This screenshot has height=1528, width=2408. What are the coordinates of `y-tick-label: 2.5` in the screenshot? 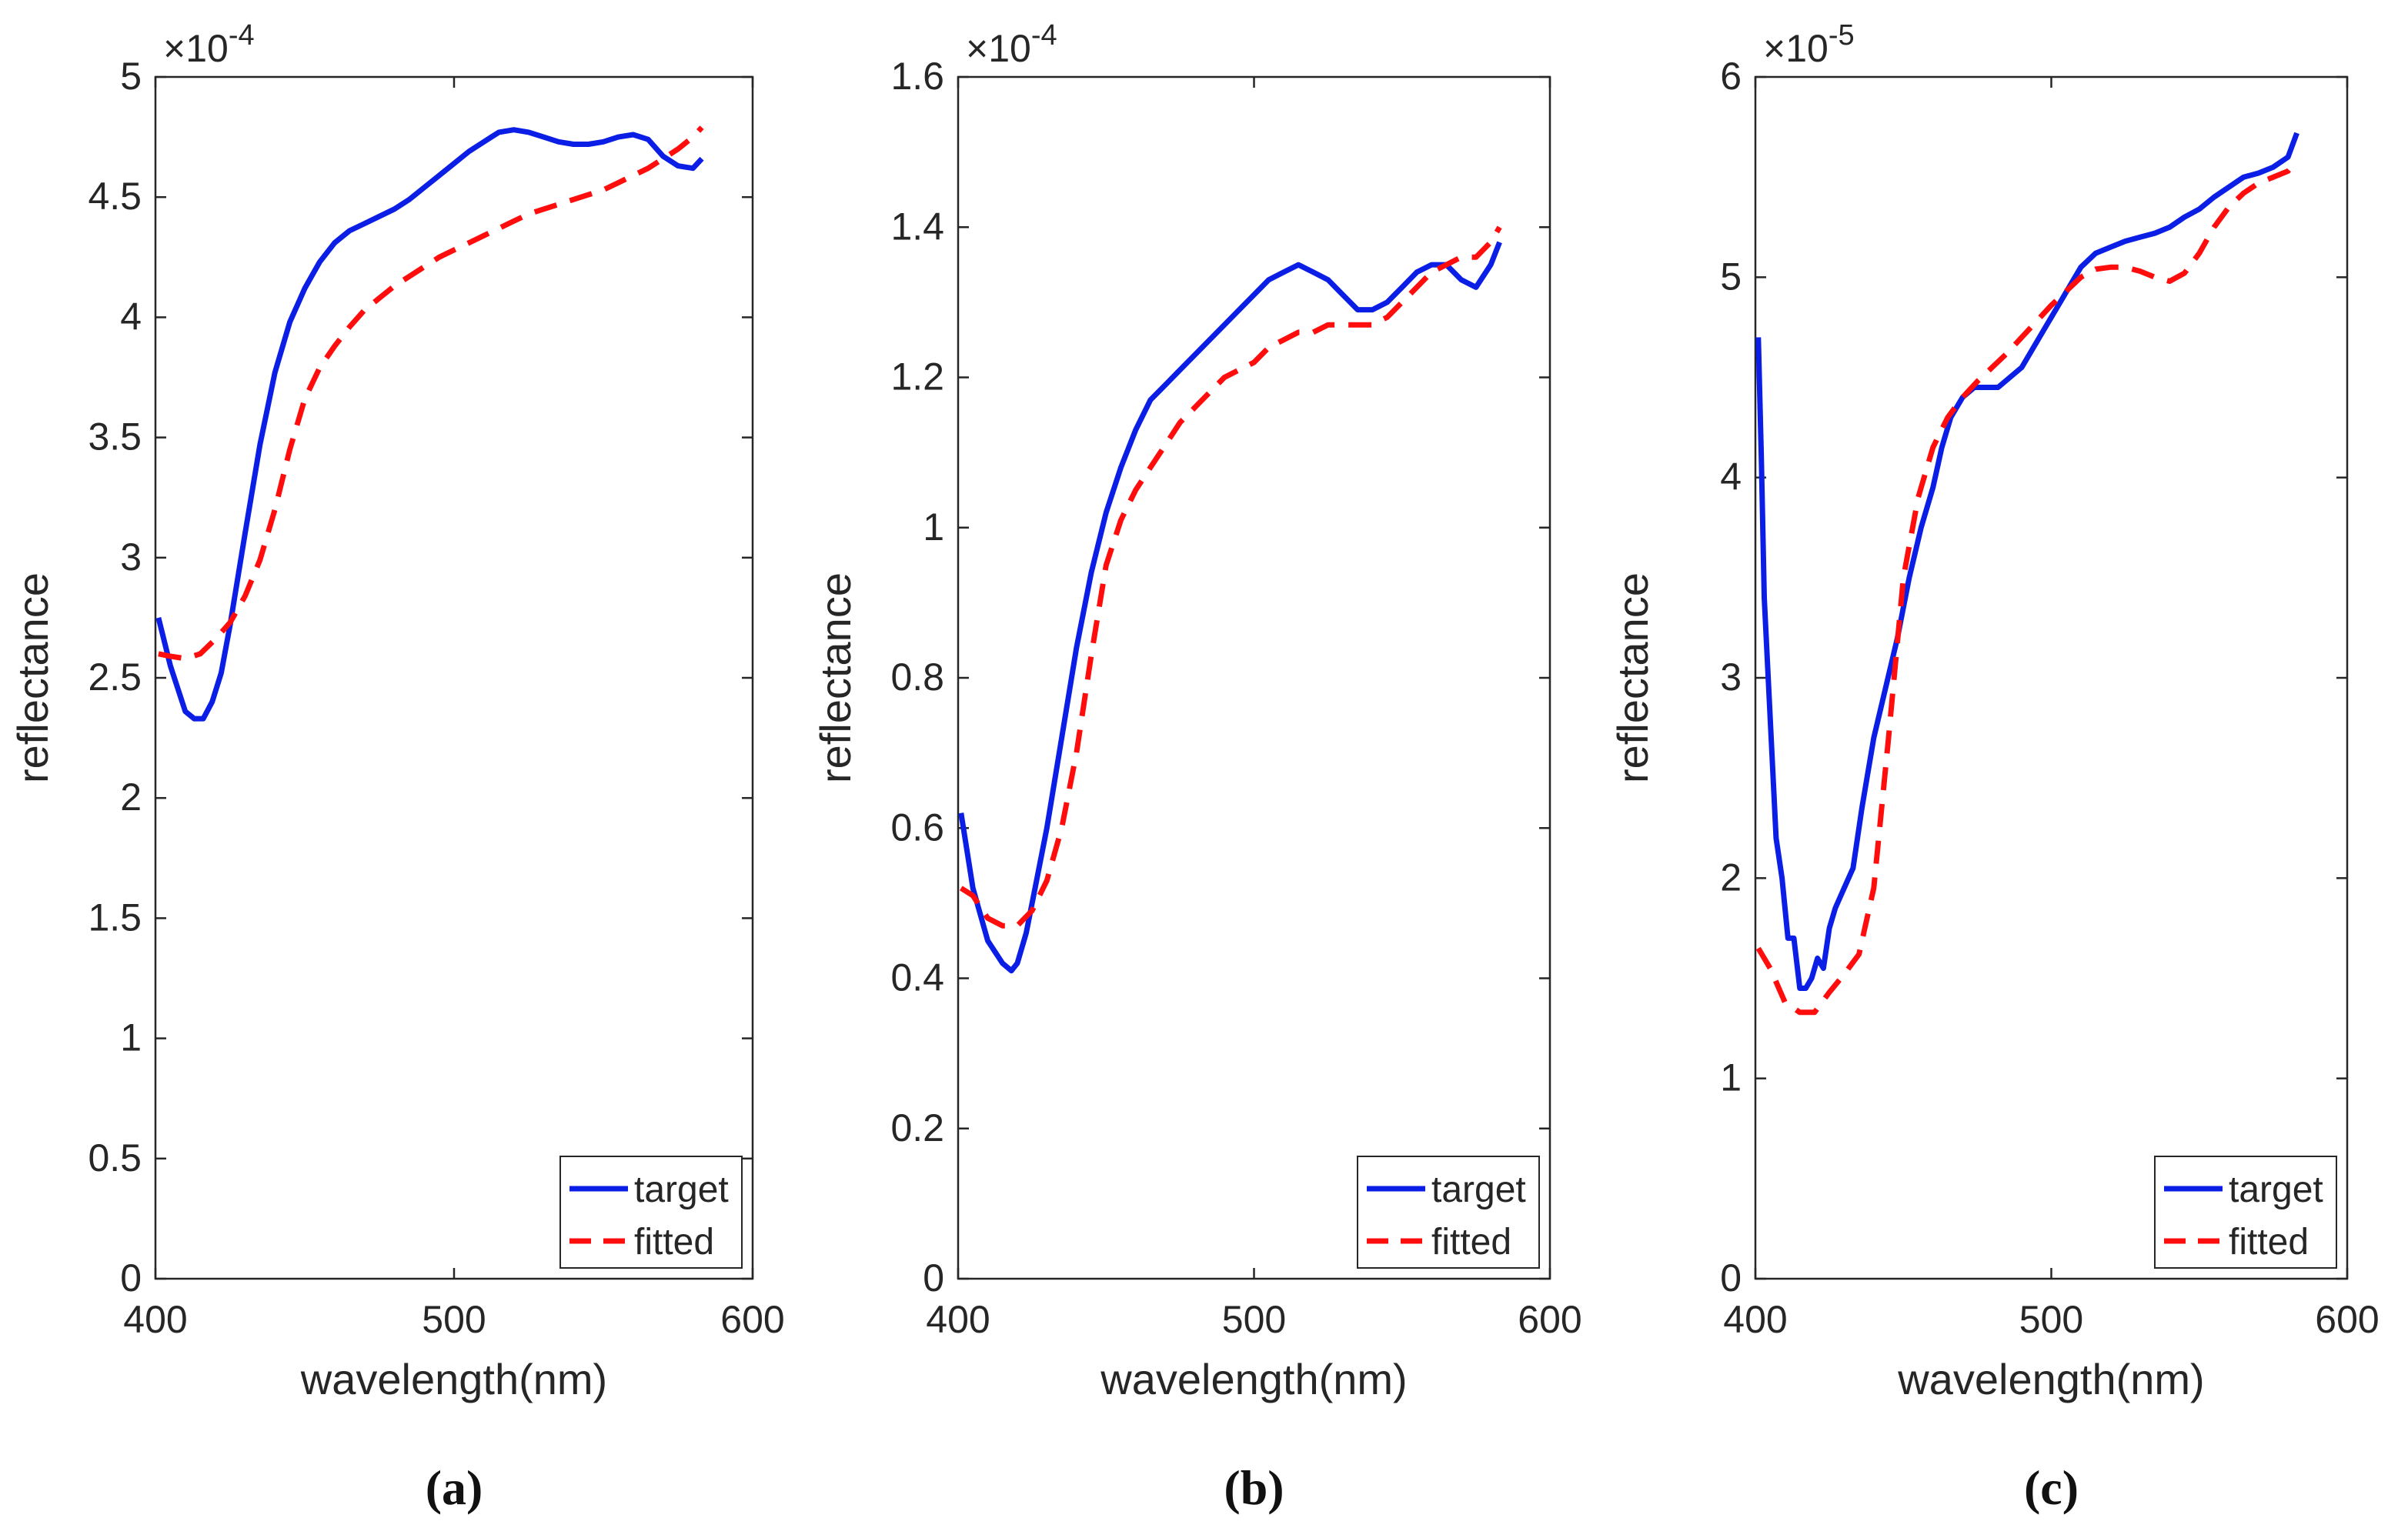 It's located at (115, 677).